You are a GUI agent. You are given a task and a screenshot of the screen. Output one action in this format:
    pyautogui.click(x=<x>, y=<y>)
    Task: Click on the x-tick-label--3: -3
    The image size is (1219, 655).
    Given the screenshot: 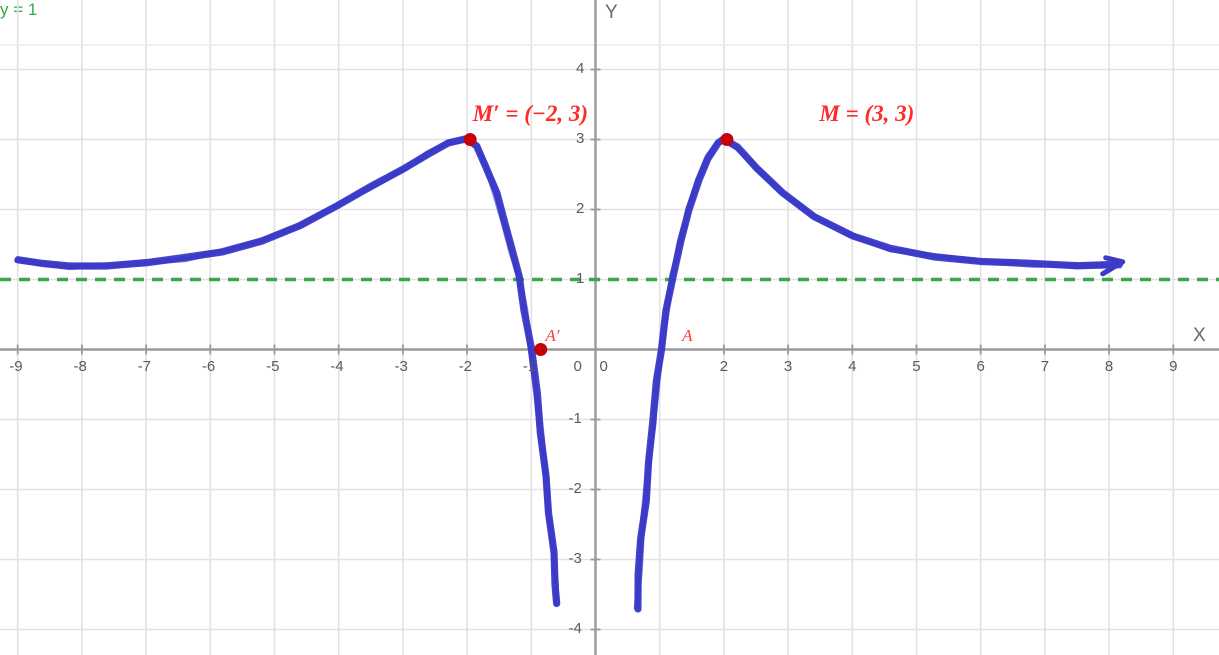 What is the action you would take?
    pyautogui.click(x=401, y=366)
    